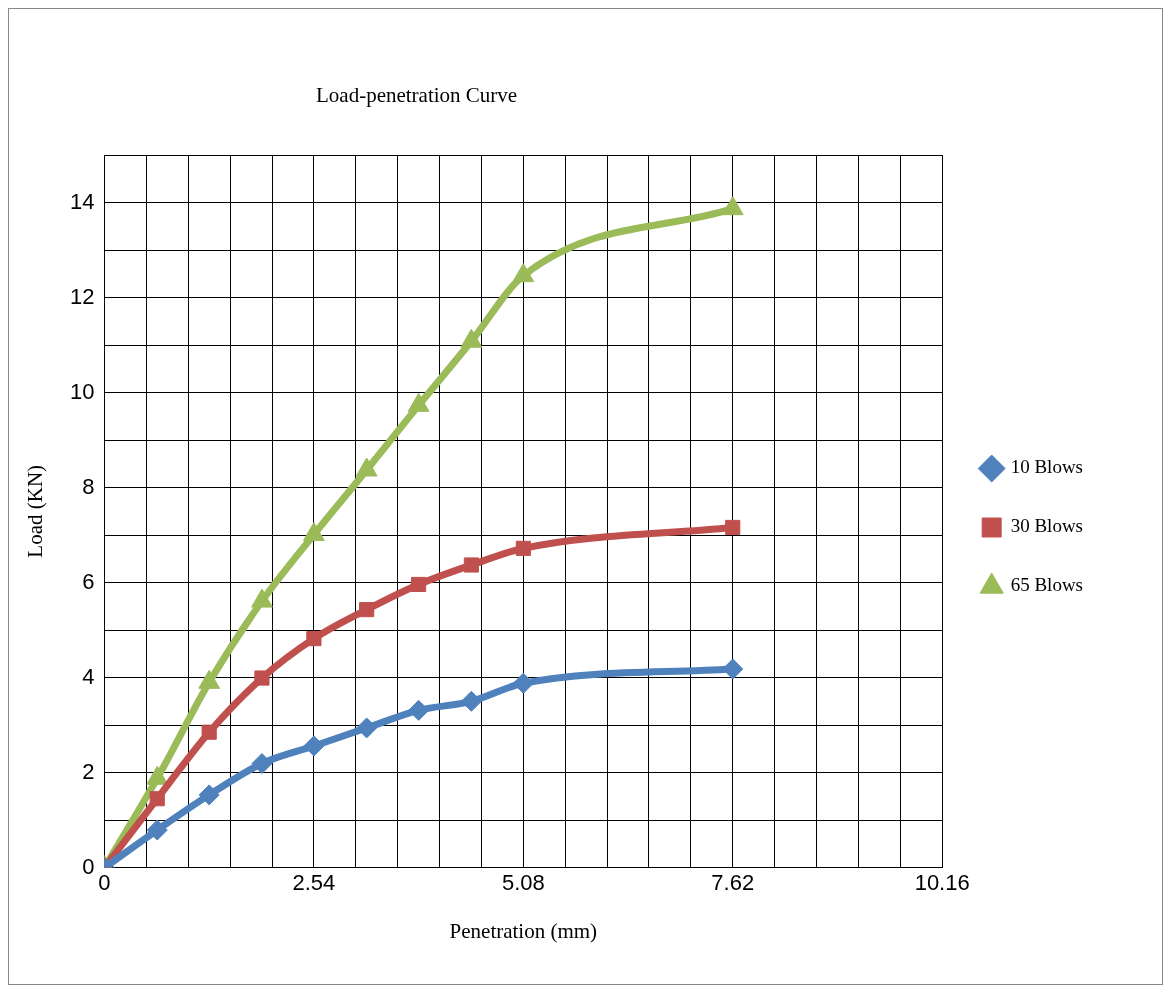 The image size is (1163, 985). Describe the element at coordinates (88, 771) in the screenshot. I see `y-tick-label: 2` at that location.